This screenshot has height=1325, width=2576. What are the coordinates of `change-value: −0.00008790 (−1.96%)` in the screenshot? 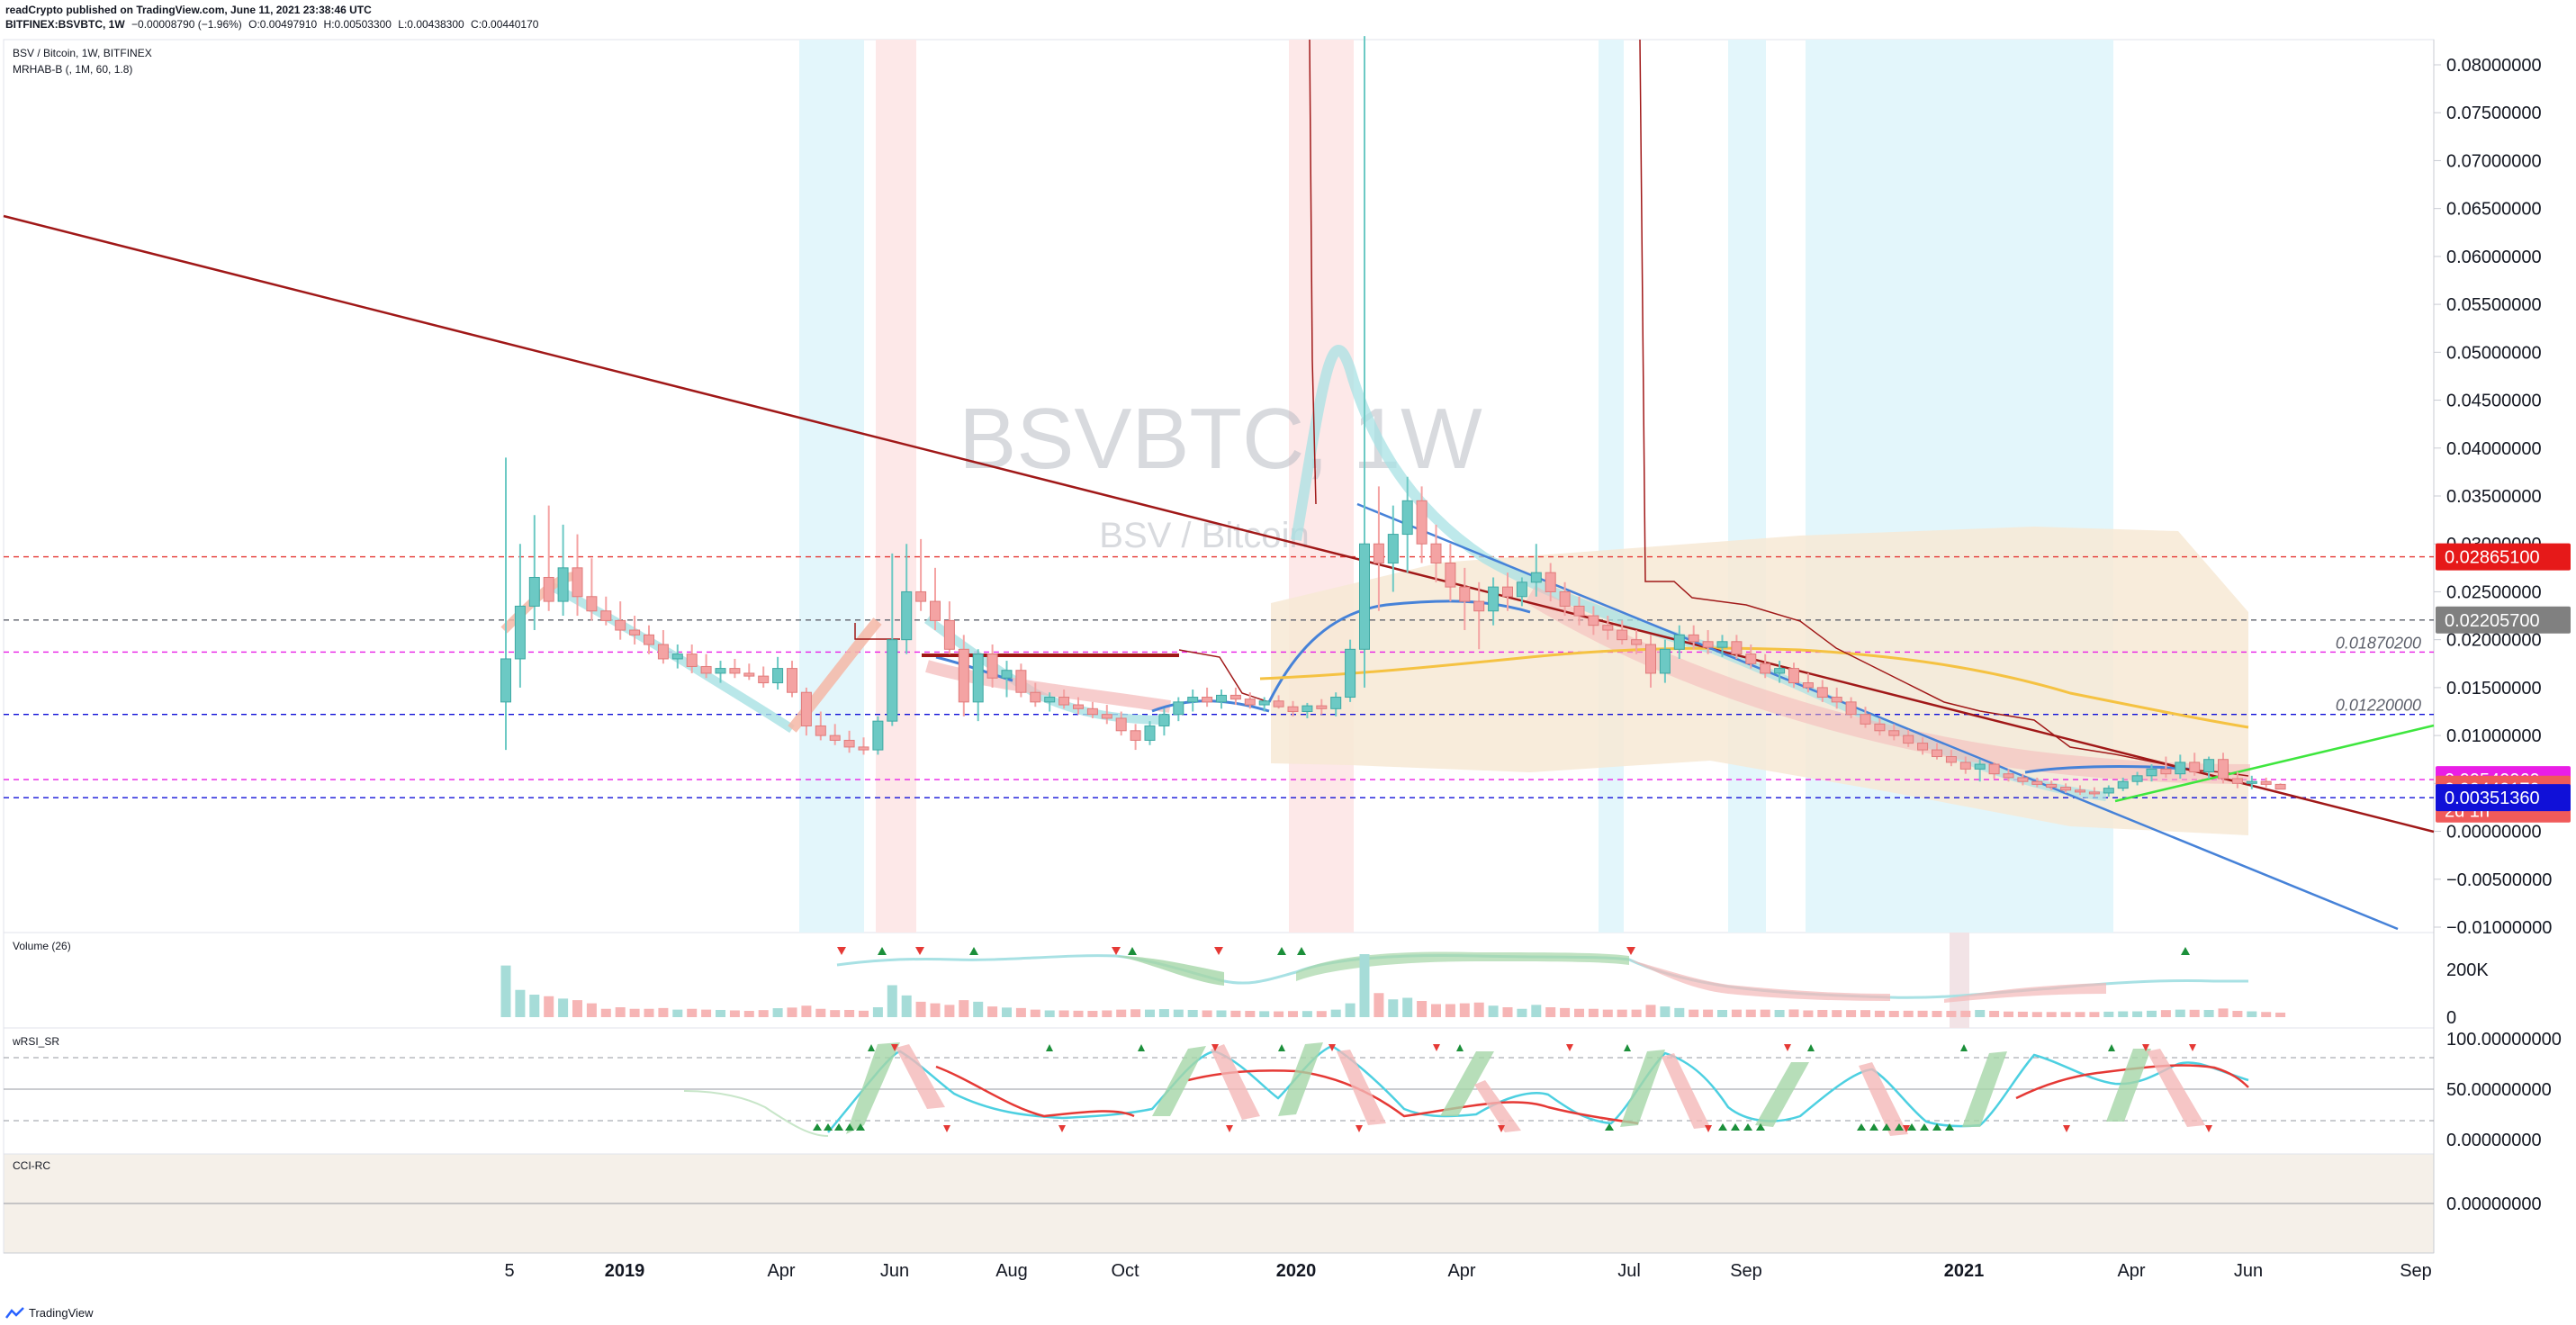 It's located at (186, 24).